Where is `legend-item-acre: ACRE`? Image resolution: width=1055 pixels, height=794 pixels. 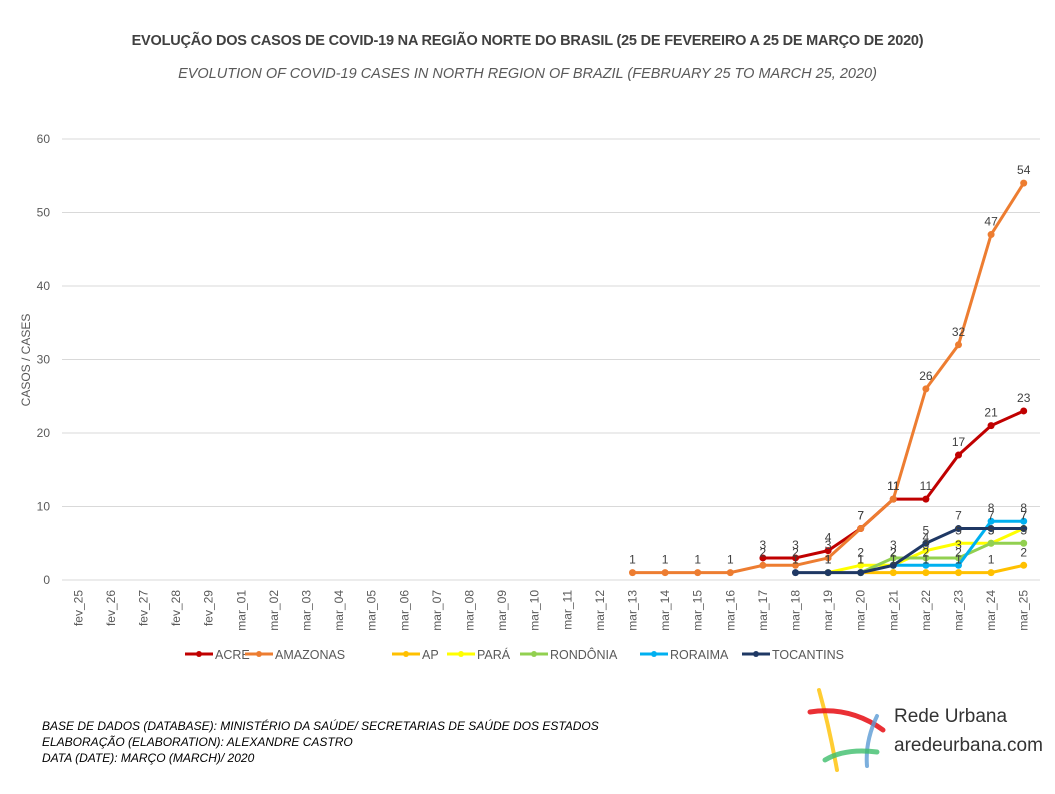 legend-item-acre: ACRE is located at coordinates (217, 655).